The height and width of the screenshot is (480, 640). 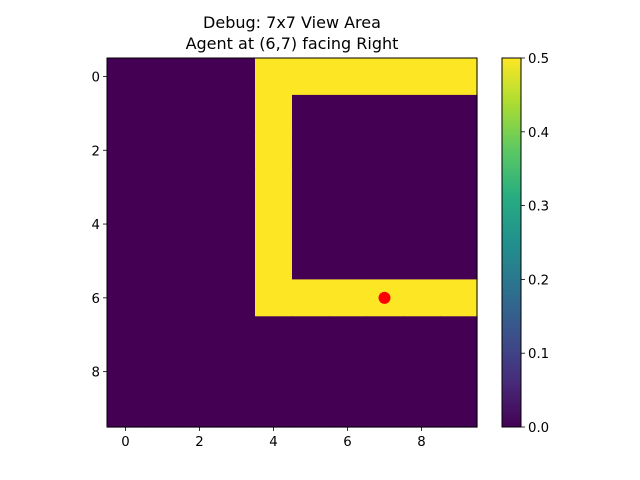 I want to click on colorbar-tick-label: 0.0, so click(x=538, y=428).